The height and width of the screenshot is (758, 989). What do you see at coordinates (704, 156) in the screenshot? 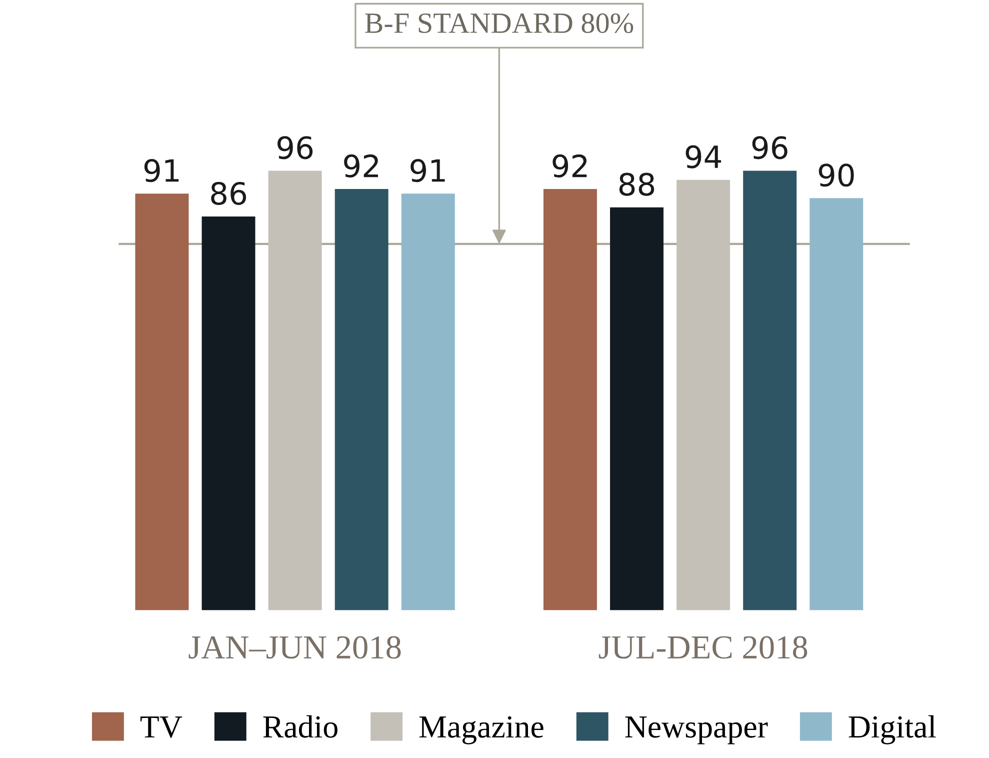
I see `data-label: 94` at bounding box center [704, 156].